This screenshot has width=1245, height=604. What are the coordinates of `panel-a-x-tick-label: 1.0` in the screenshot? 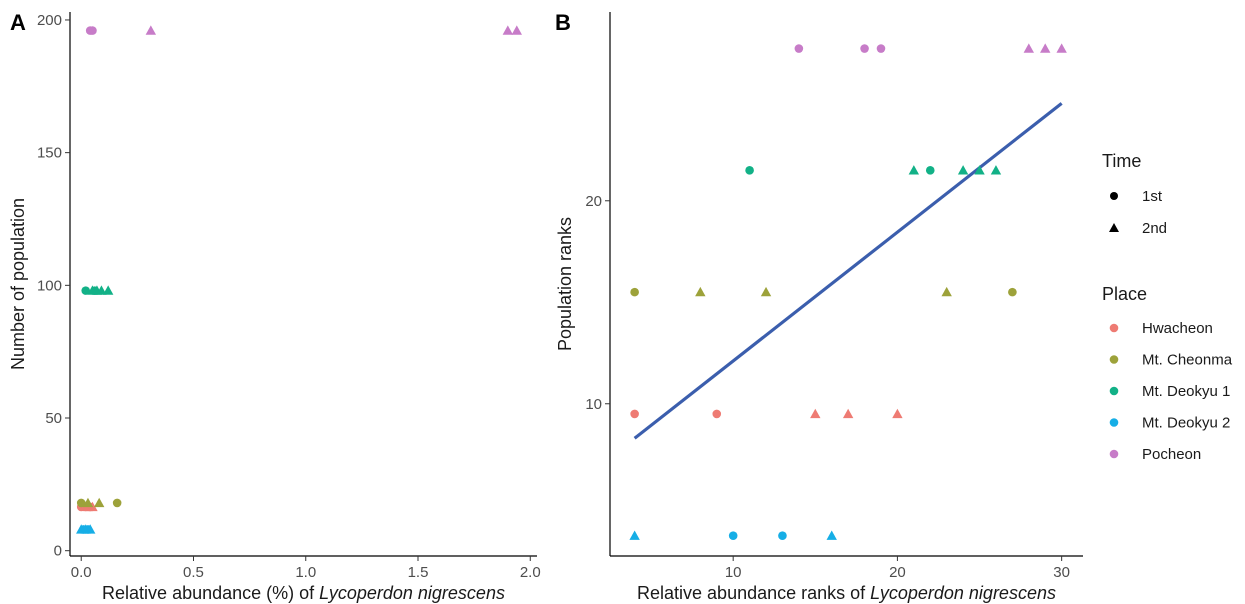 It's located at (305, 572).